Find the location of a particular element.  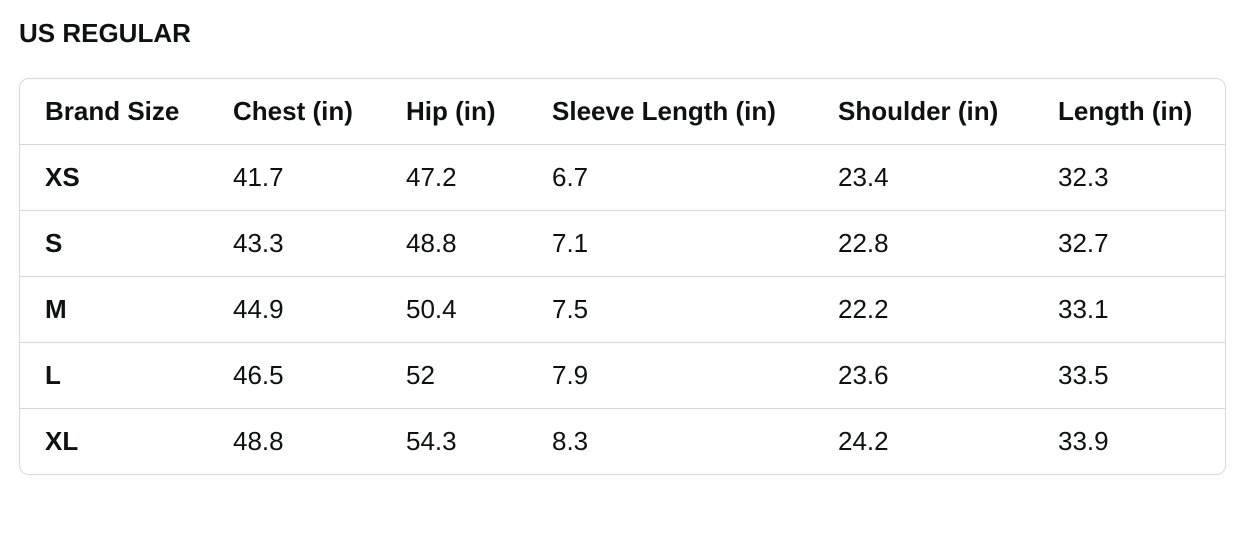

table-row: S 43.3 48.8 7.1 22.8 32.7 is located at coordinates (622, 243).